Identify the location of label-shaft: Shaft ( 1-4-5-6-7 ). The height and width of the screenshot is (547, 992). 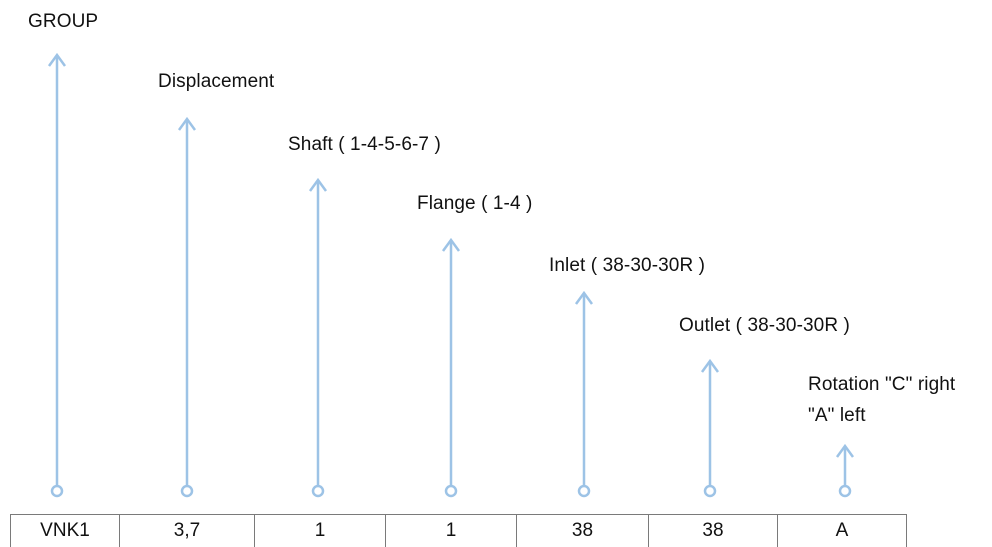
(364, 144).